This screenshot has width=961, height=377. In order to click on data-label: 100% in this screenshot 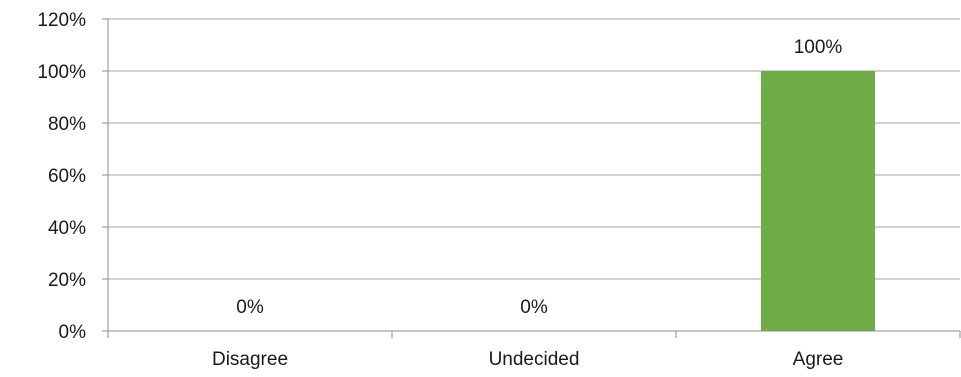, I will do `click(818, 47)`.